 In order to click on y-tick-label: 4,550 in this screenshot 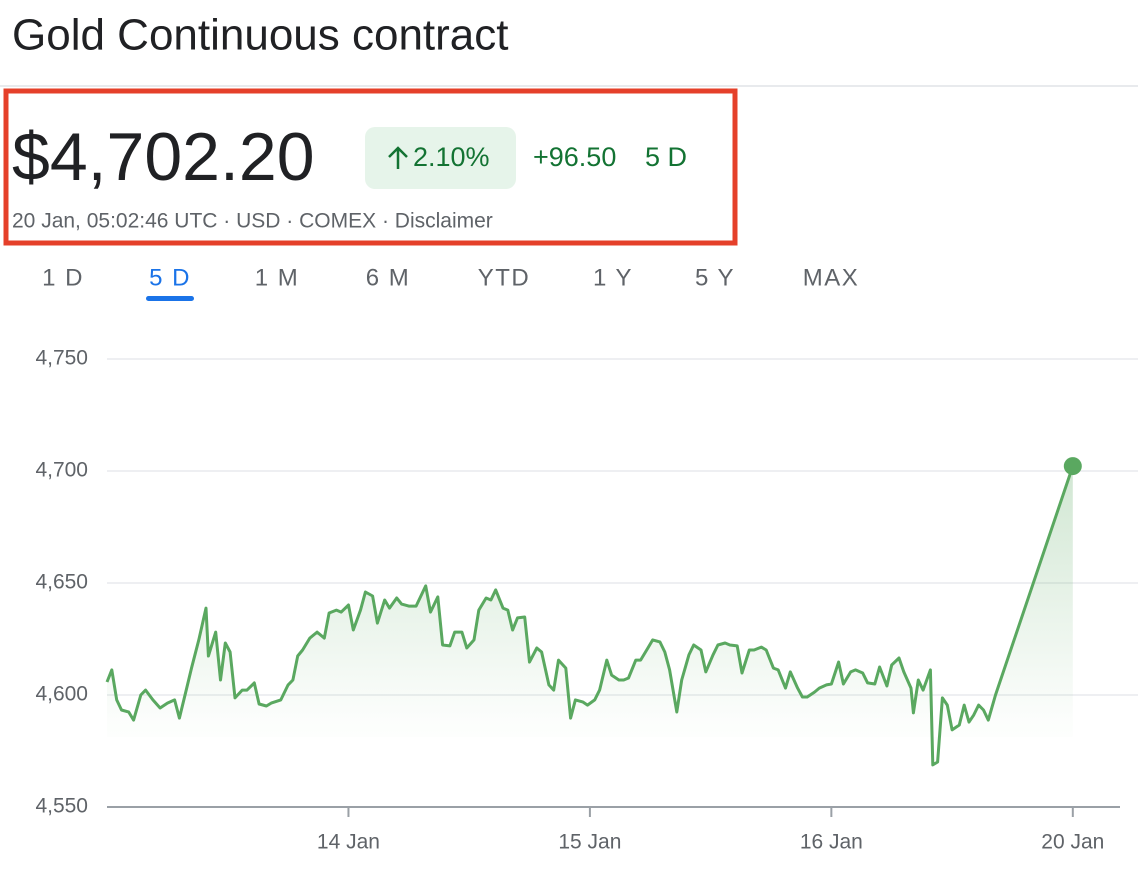, I will do `click(61, 806)`.